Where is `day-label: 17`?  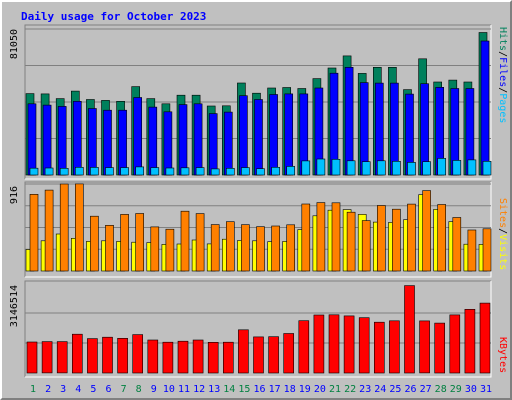 day-label: 17 is located at coordinates (275, 389).